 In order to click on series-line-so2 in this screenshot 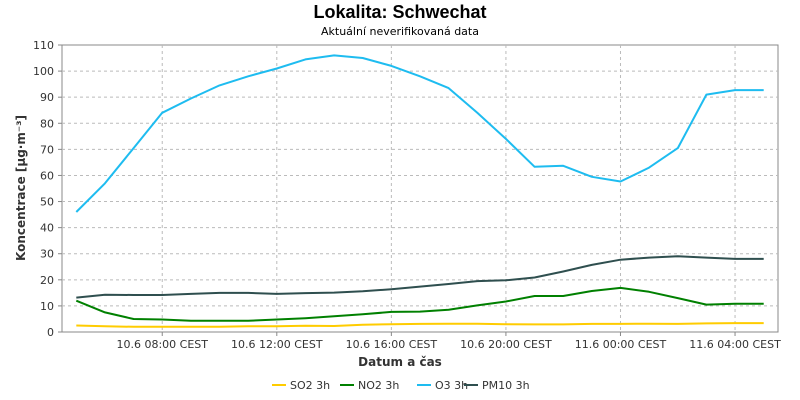, I will do `click(420, 325)`.